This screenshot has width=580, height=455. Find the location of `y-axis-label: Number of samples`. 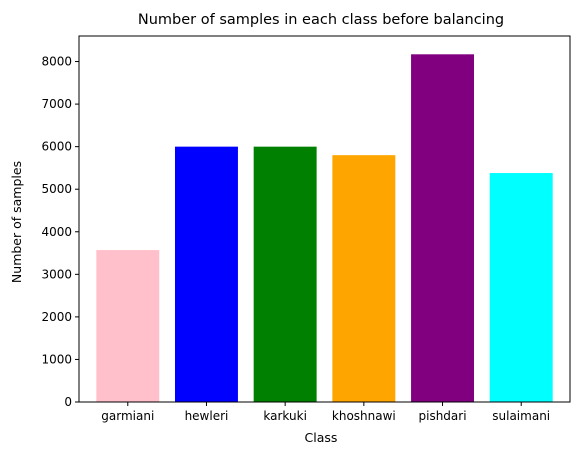

y-axis-label: Number of samples is located at coordinates (16, 222).